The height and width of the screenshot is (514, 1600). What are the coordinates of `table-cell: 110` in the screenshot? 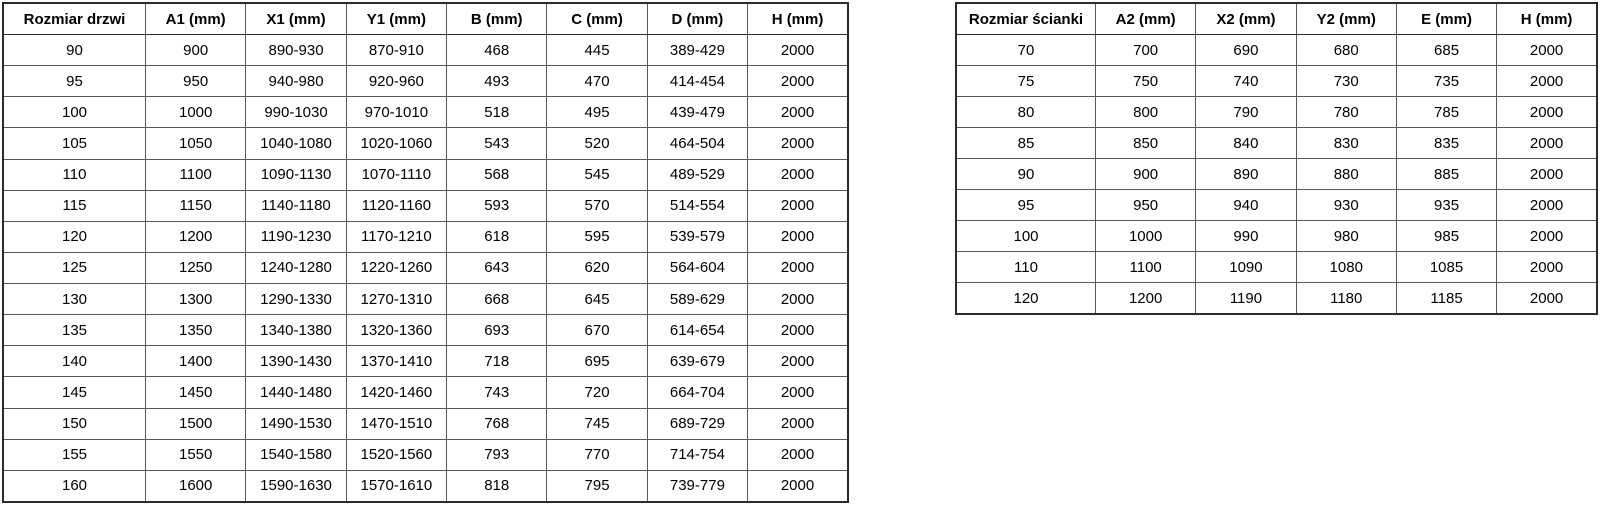 It's located at (1025, 267).